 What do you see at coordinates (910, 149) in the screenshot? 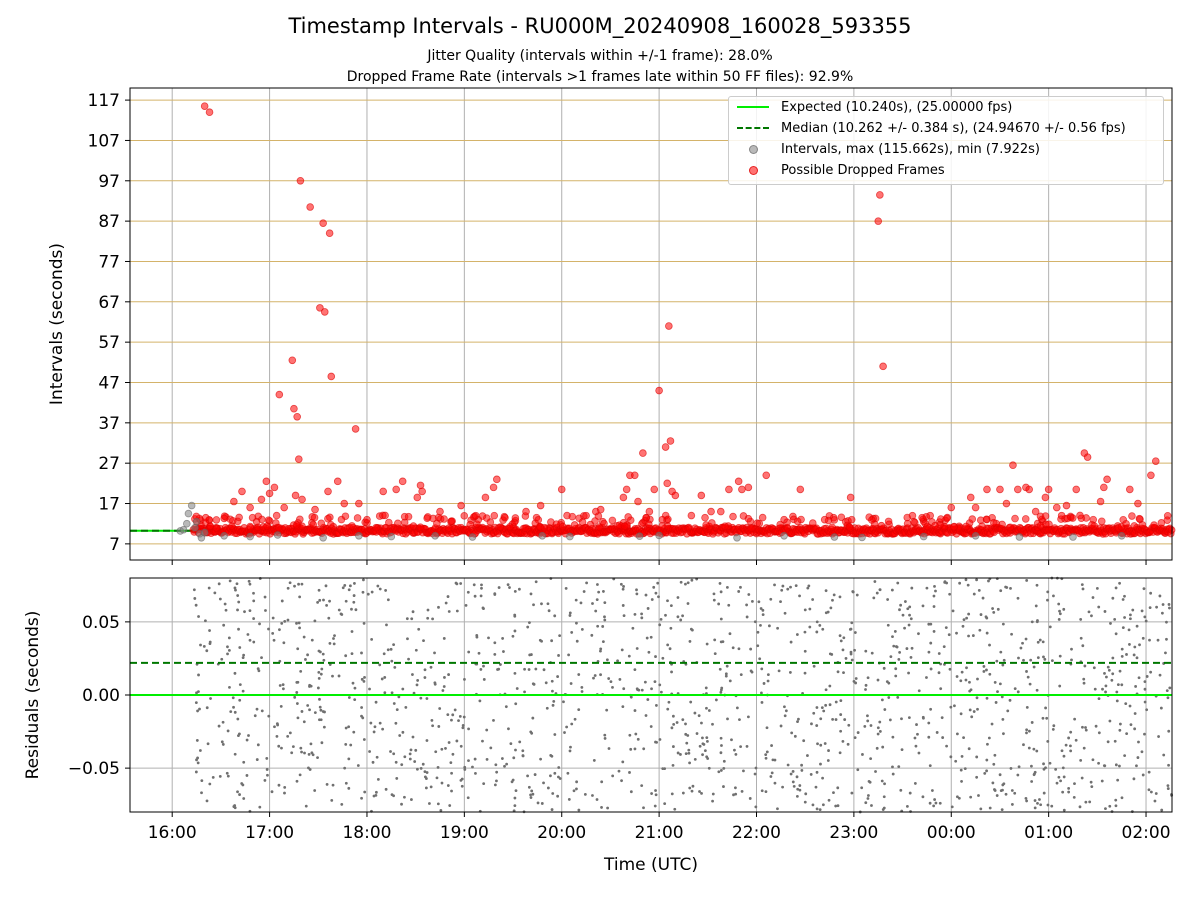
I see `legend-label-intervals: Intervals, max (115.662s), min (7.922s)` at bounding box center [910, 149].